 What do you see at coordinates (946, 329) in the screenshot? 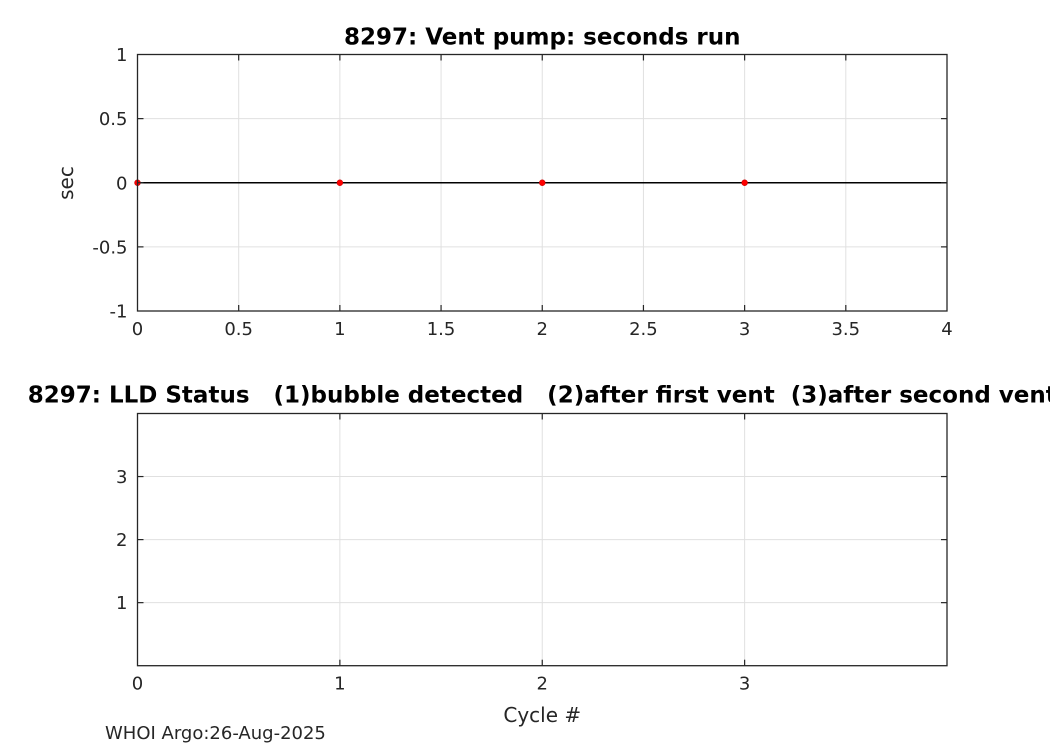
I see `x-tick-label: 4` at bounding box center [946, 329].